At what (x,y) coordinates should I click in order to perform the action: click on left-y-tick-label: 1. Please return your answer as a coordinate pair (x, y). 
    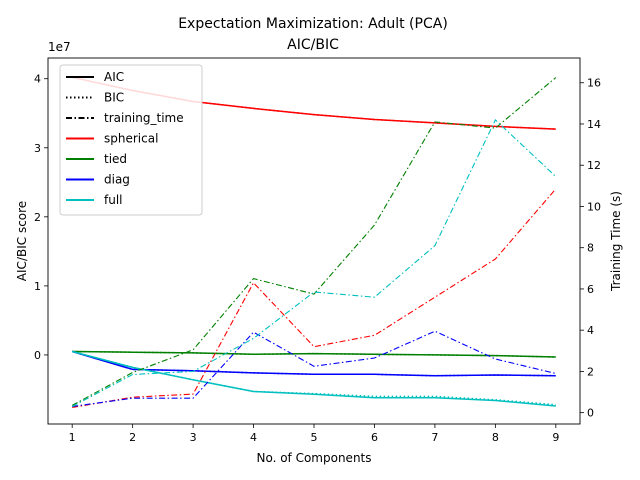
    Looking at the image, I should click on (37, 286).